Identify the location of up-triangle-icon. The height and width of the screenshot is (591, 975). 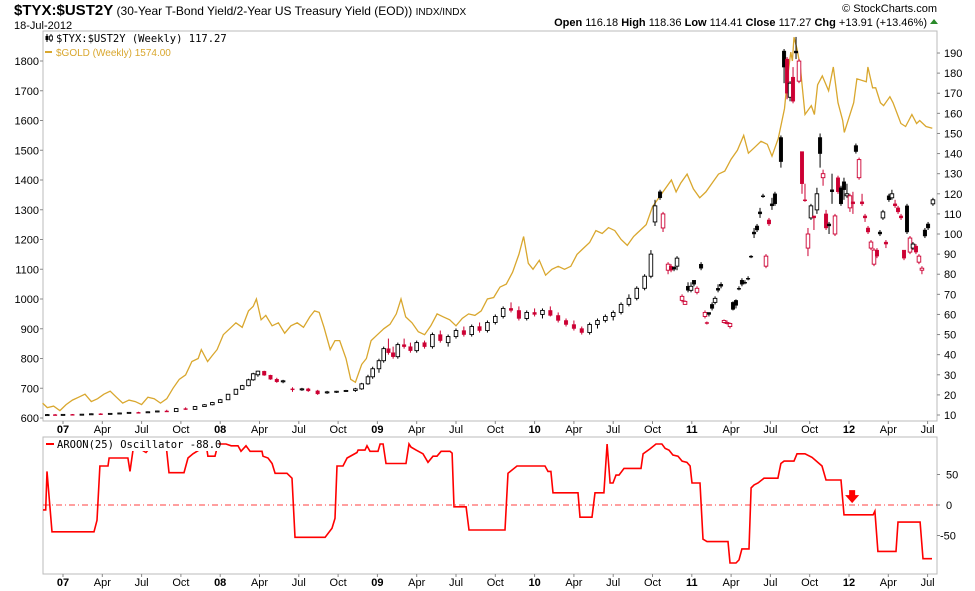
(934, 21).